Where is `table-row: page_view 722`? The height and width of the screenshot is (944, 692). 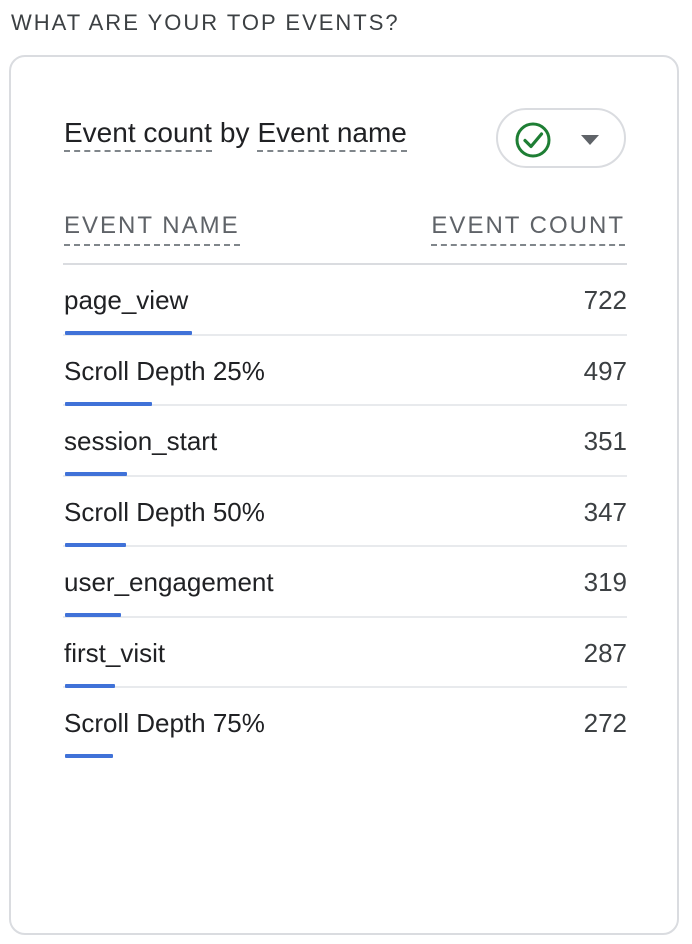 table-row: page_view 722 is located at coordinates (345, 300).